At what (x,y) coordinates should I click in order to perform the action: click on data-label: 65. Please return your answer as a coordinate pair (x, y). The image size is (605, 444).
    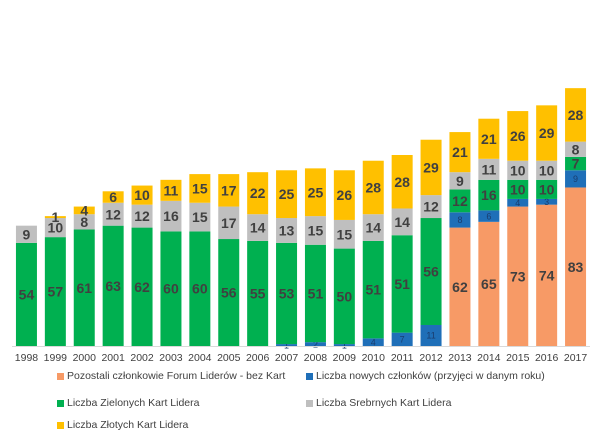
    Looking at the image, I should click on (489, 284).